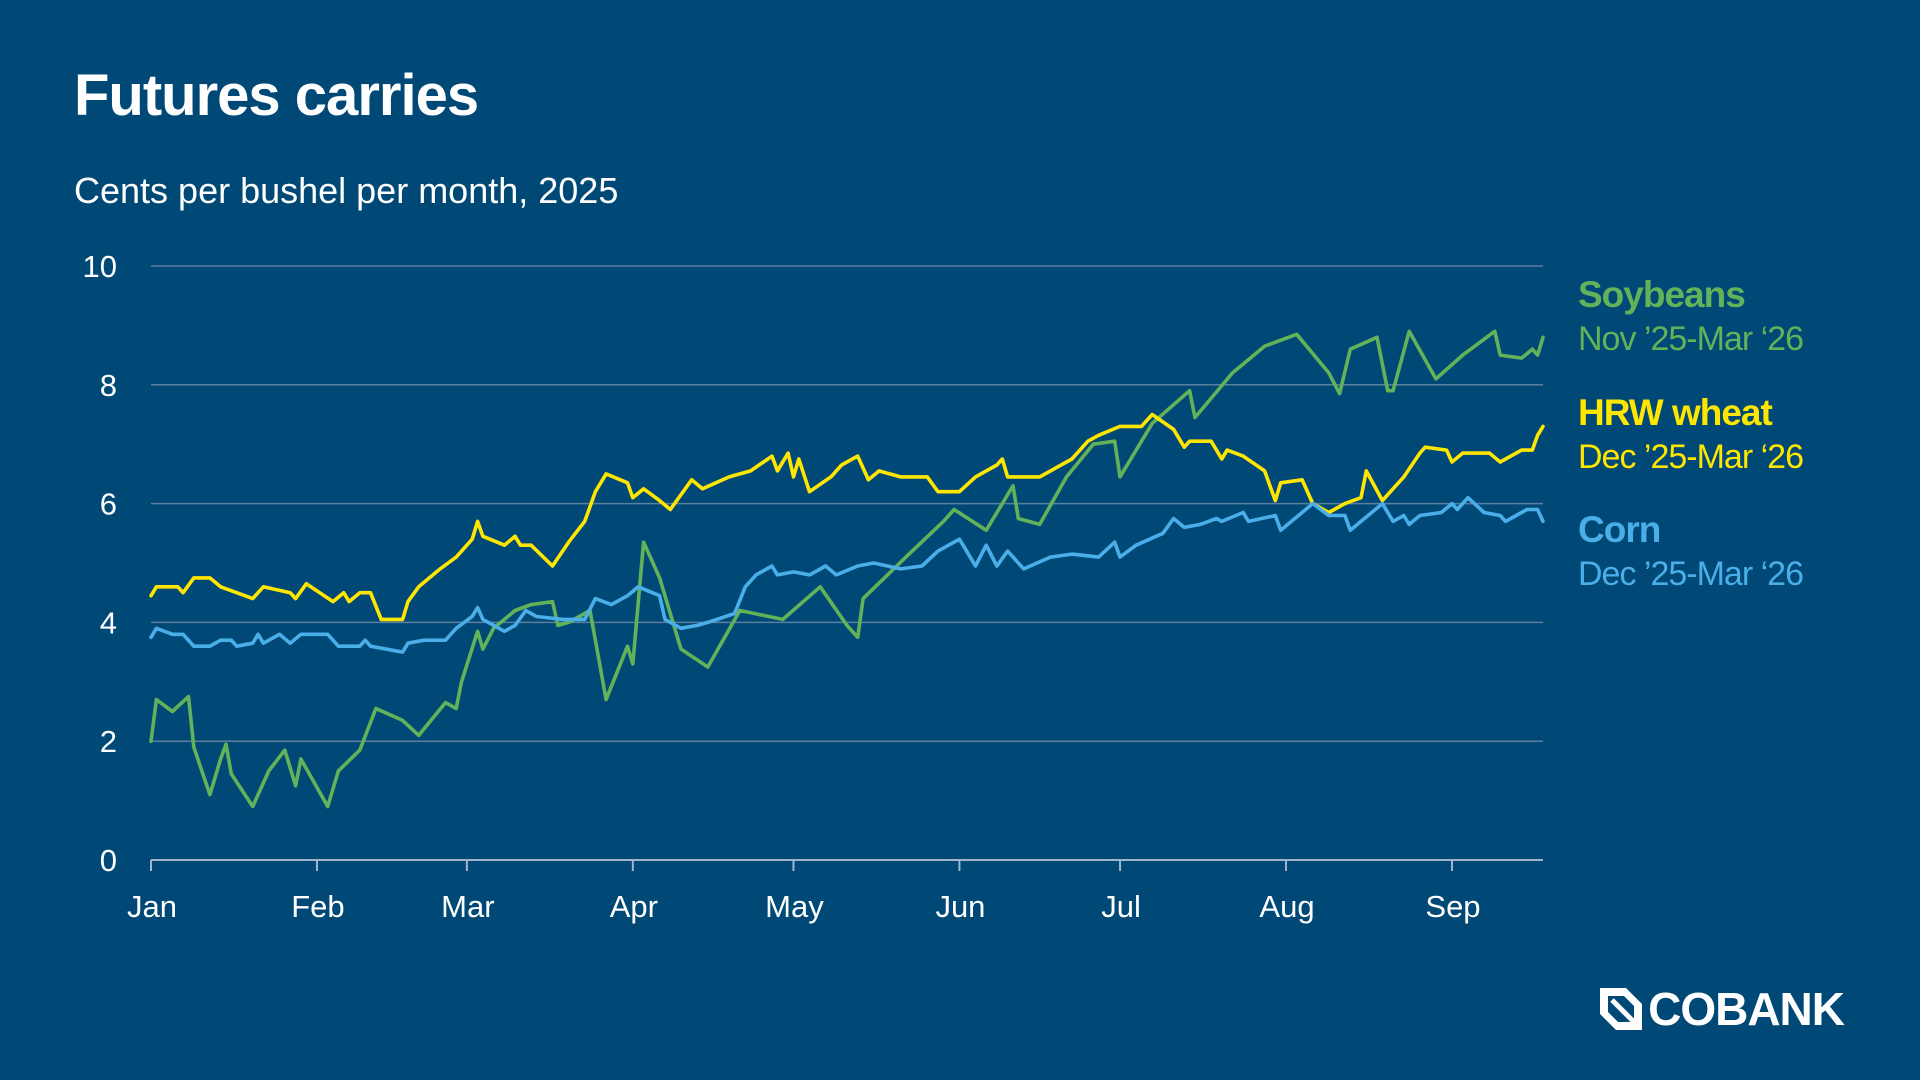 The height and width of the screenshot is (1080, 1920). I want to click on legend-item-corn: Corn Dec ’25-Mar ‘26, so click(1691, 551).